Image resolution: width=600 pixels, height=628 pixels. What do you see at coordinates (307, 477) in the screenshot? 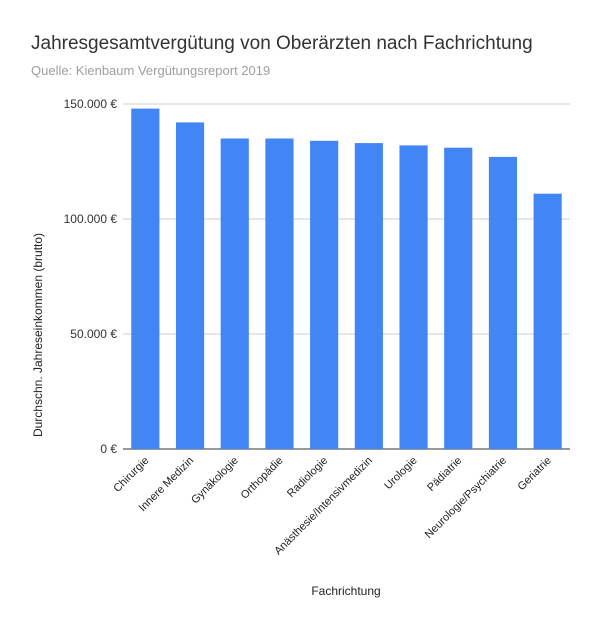
I see `x-tick-label: Radiologie` at bounding box center [307, 477].